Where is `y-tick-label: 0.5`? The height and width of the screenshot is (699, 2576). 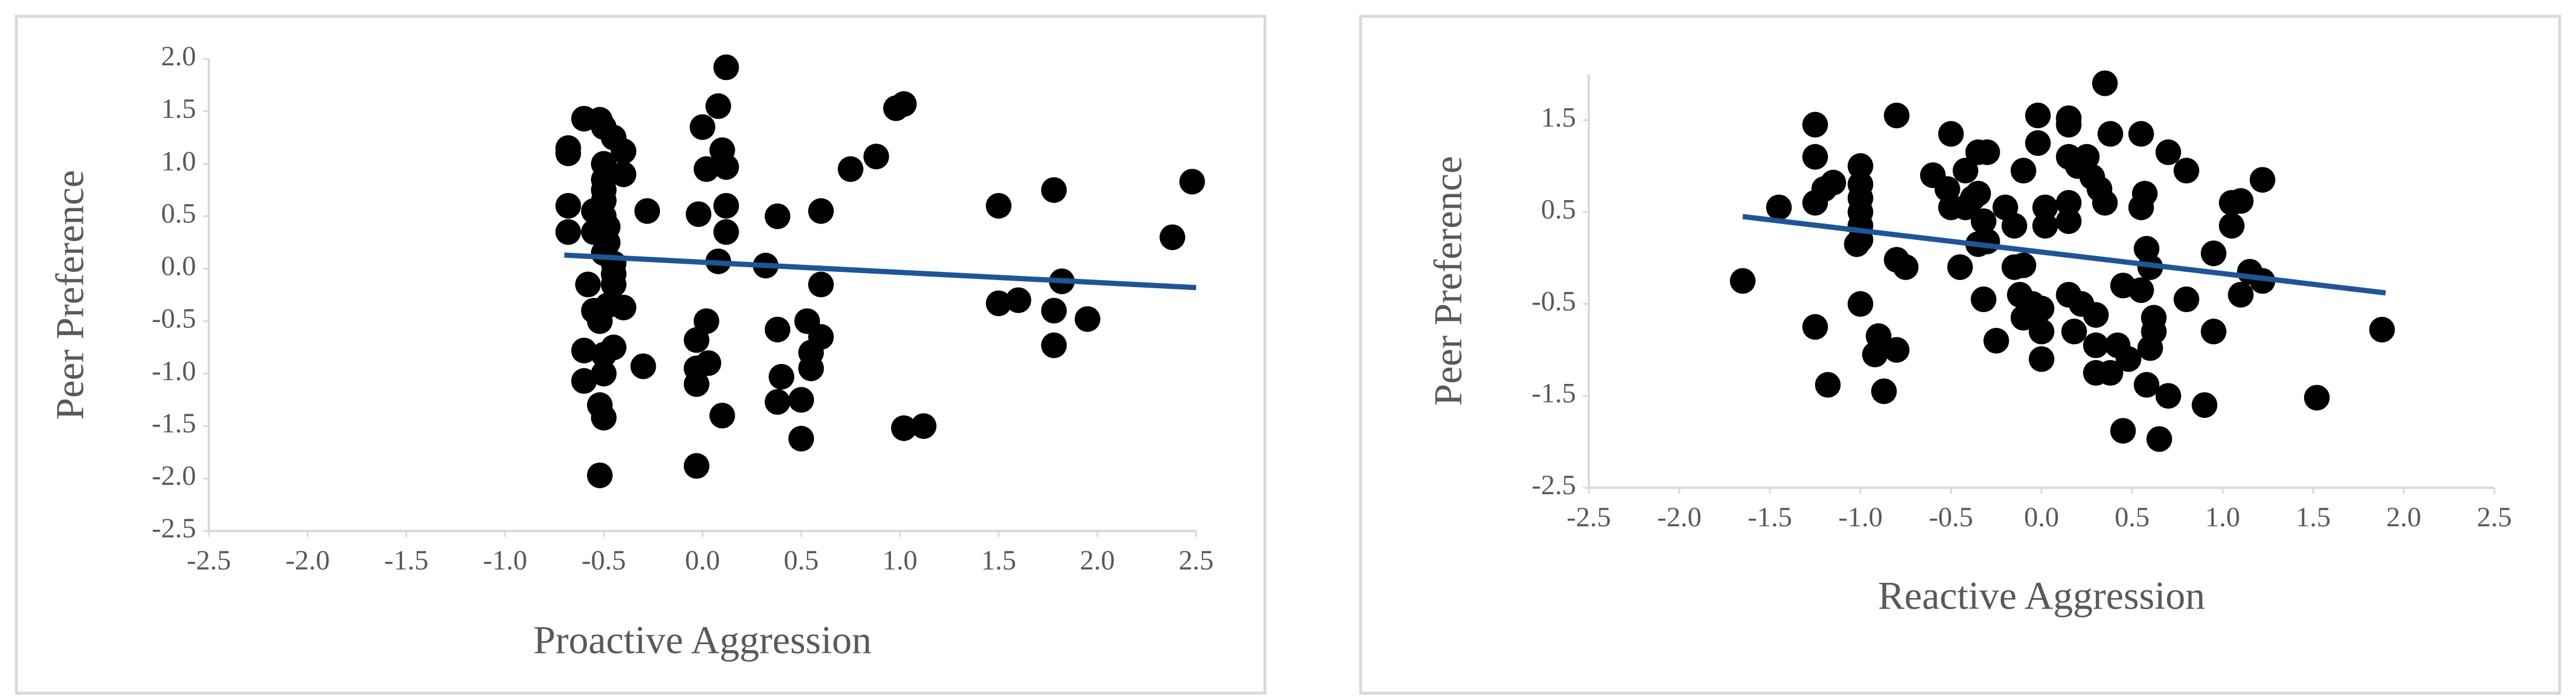 y-tick-label: 0.5 is located at coordinates (1558, 209).